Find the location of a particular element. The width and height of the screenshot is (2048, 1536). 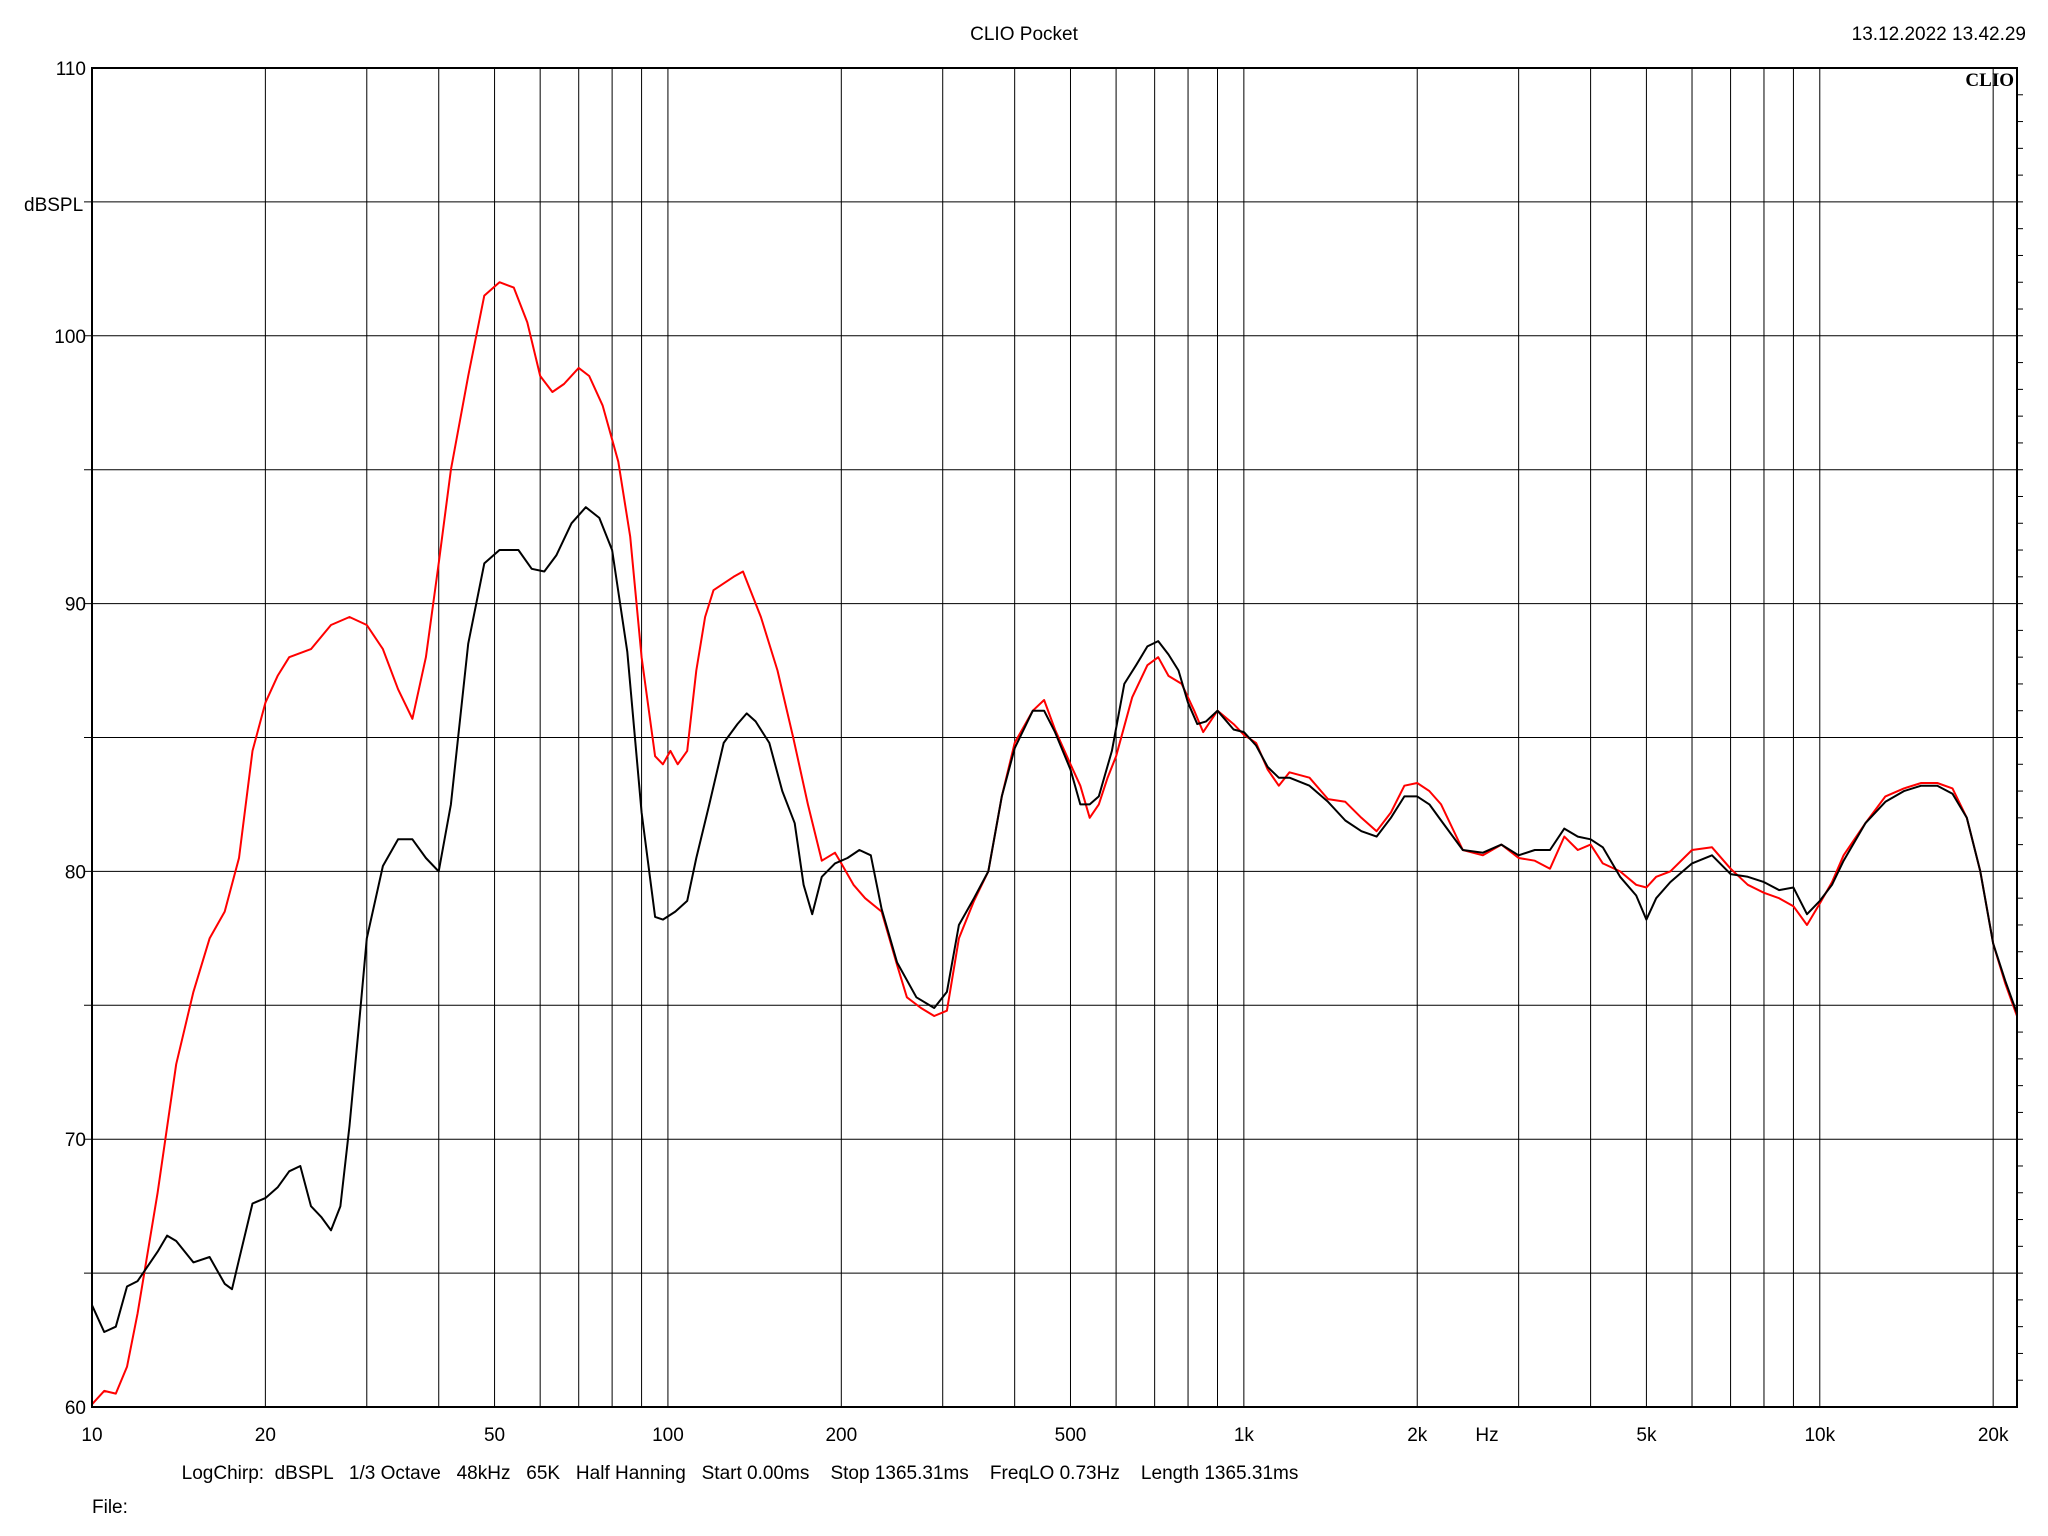

x-tick-label: 100 is located at coordinates (668, 1435).